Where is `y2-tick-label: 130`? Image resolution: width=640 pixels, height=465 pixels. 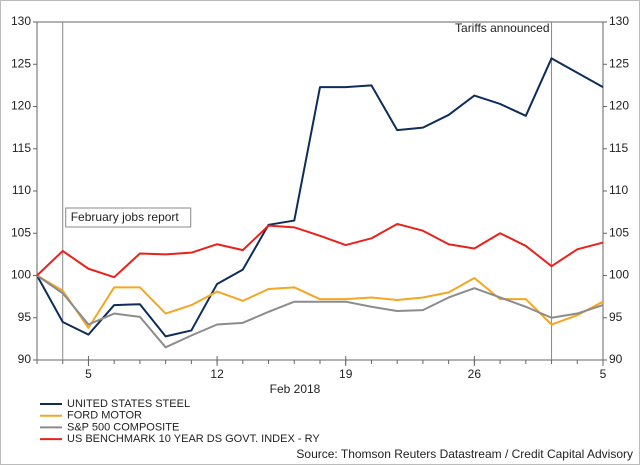 y2-tick-label: 130 is located at coordinates (619, 21).